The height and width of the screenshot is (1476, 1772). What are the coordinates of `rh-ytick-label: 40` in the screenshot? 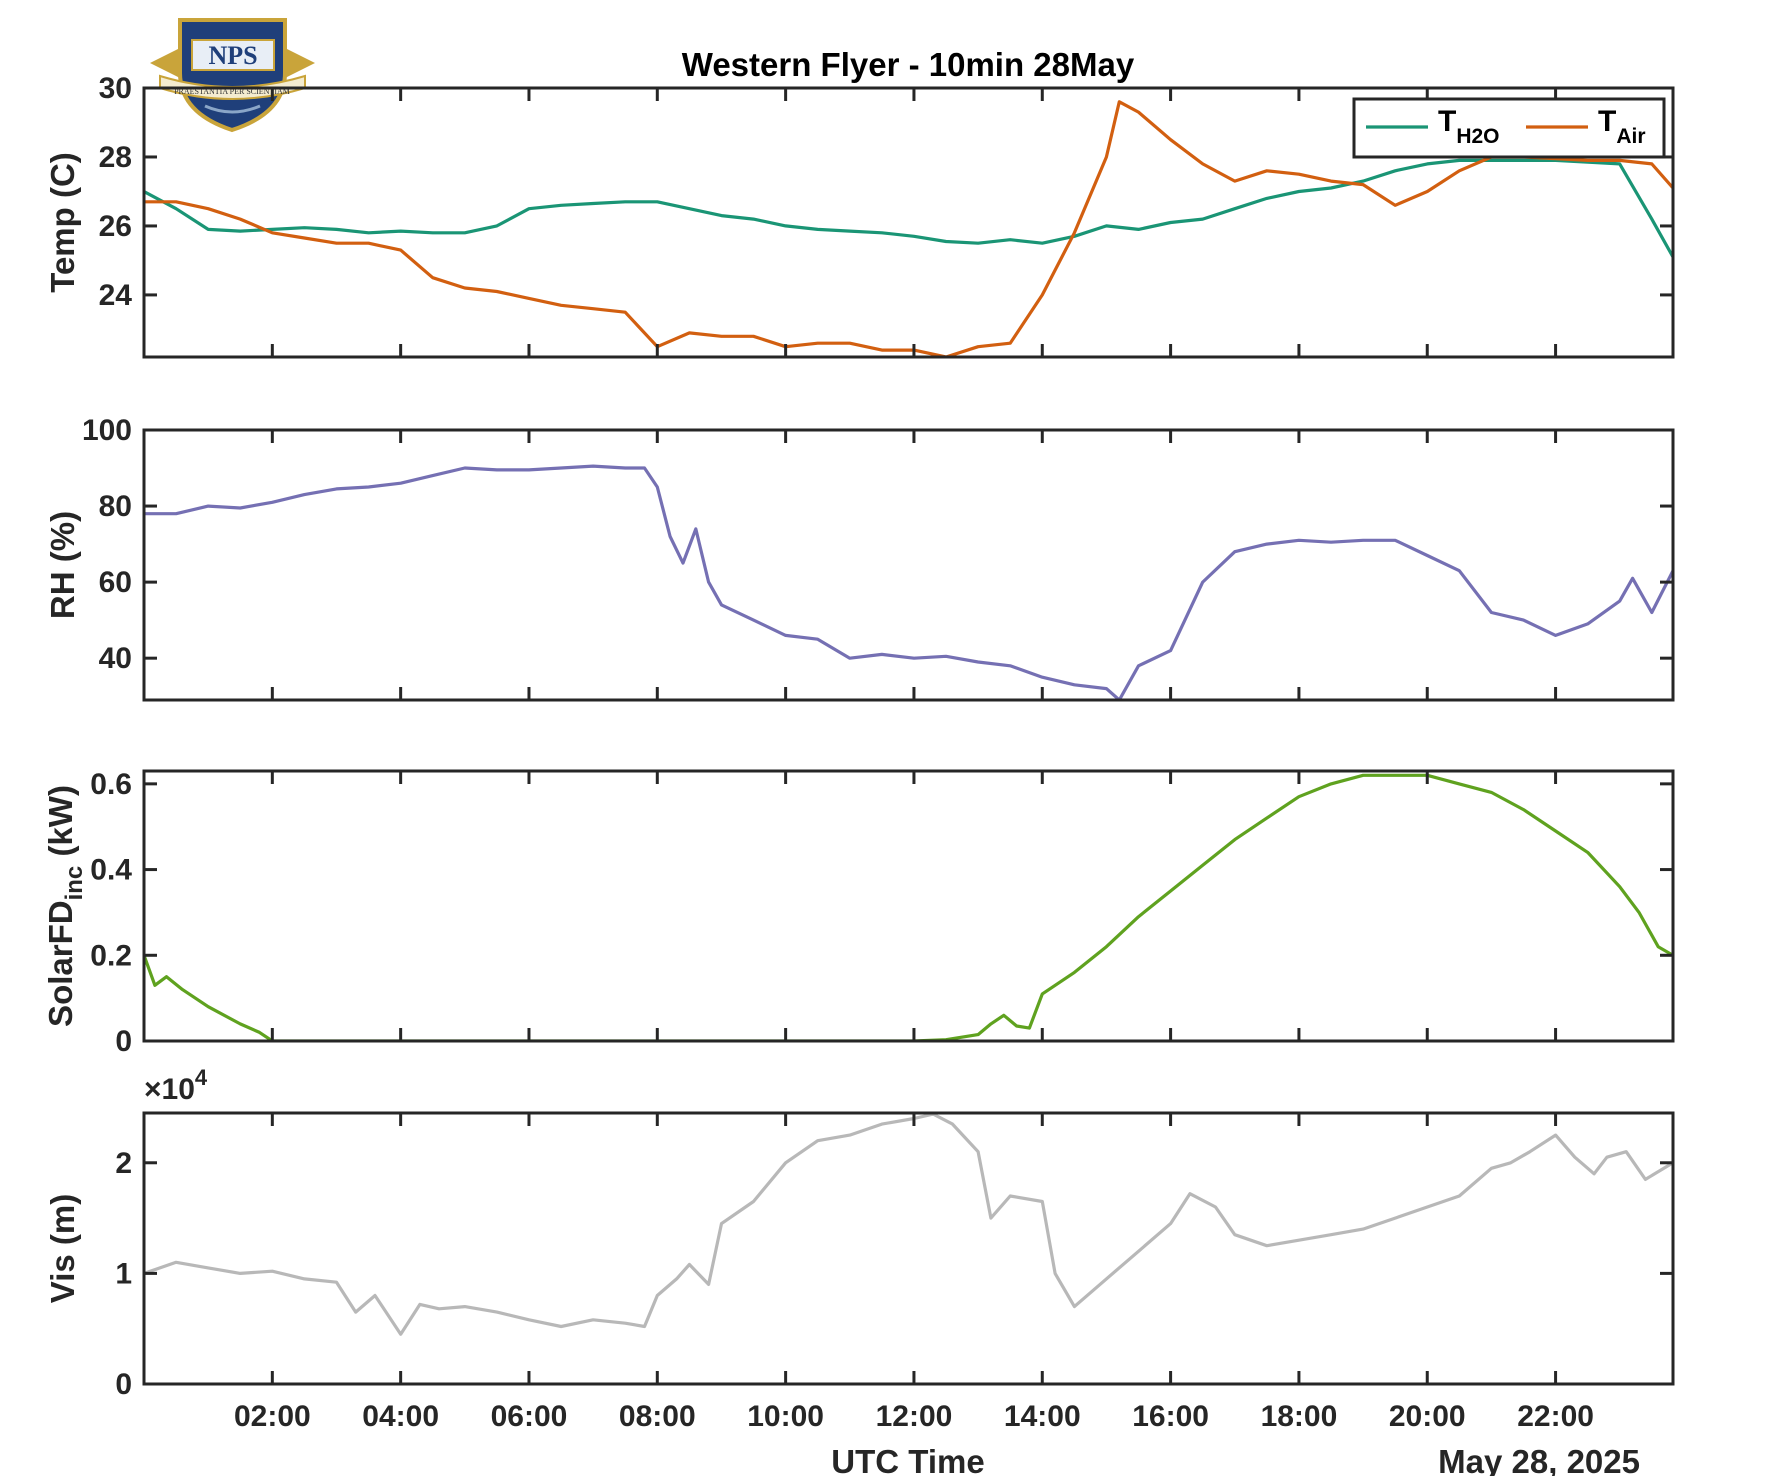 It's located at (115, 658).